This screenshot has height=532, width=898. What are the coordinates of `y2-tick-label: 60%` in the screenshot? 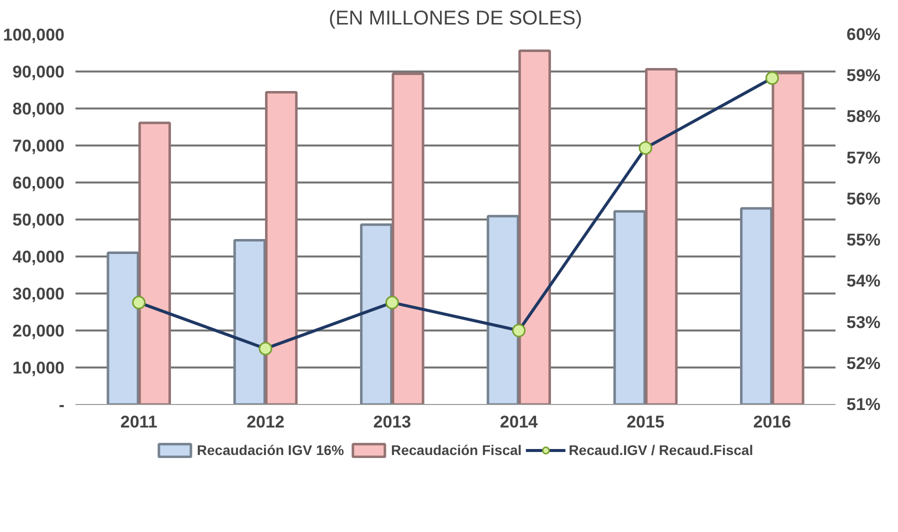 It's located at (863, 34).